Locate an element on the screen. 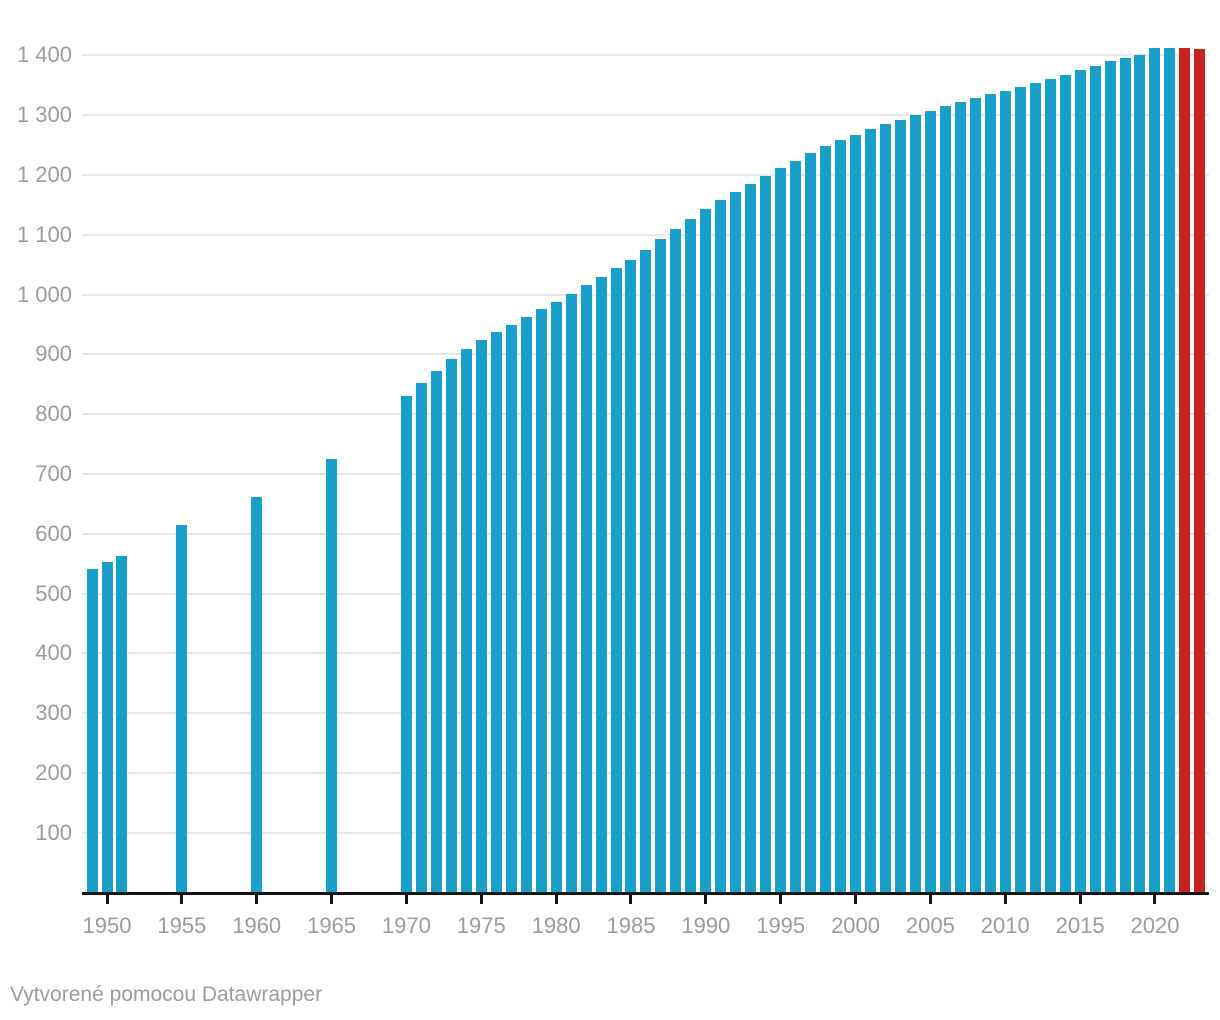 The width and height of the screenshot is (1220, 1020). y-axis-label: 1 100 is located at coordinates (44, 234).